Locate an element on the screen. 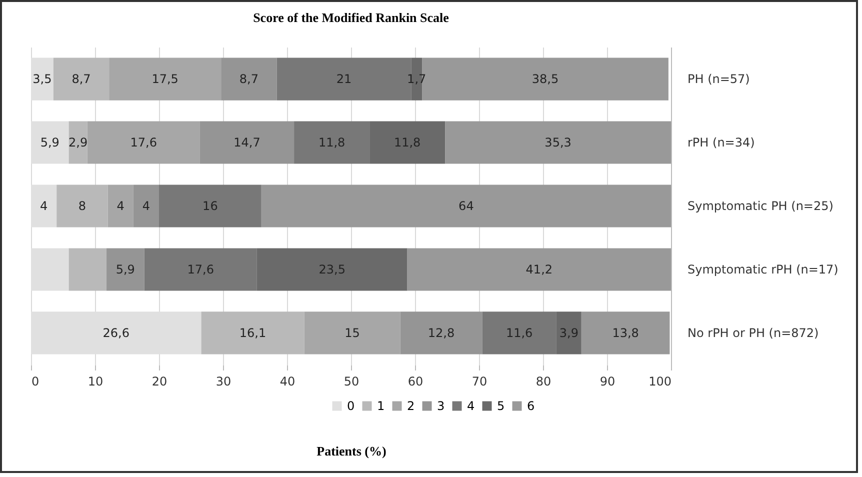 This screenshot has width=862, height=477. y-tick-label: PH (n=57) is located at coordinates (719, 79).